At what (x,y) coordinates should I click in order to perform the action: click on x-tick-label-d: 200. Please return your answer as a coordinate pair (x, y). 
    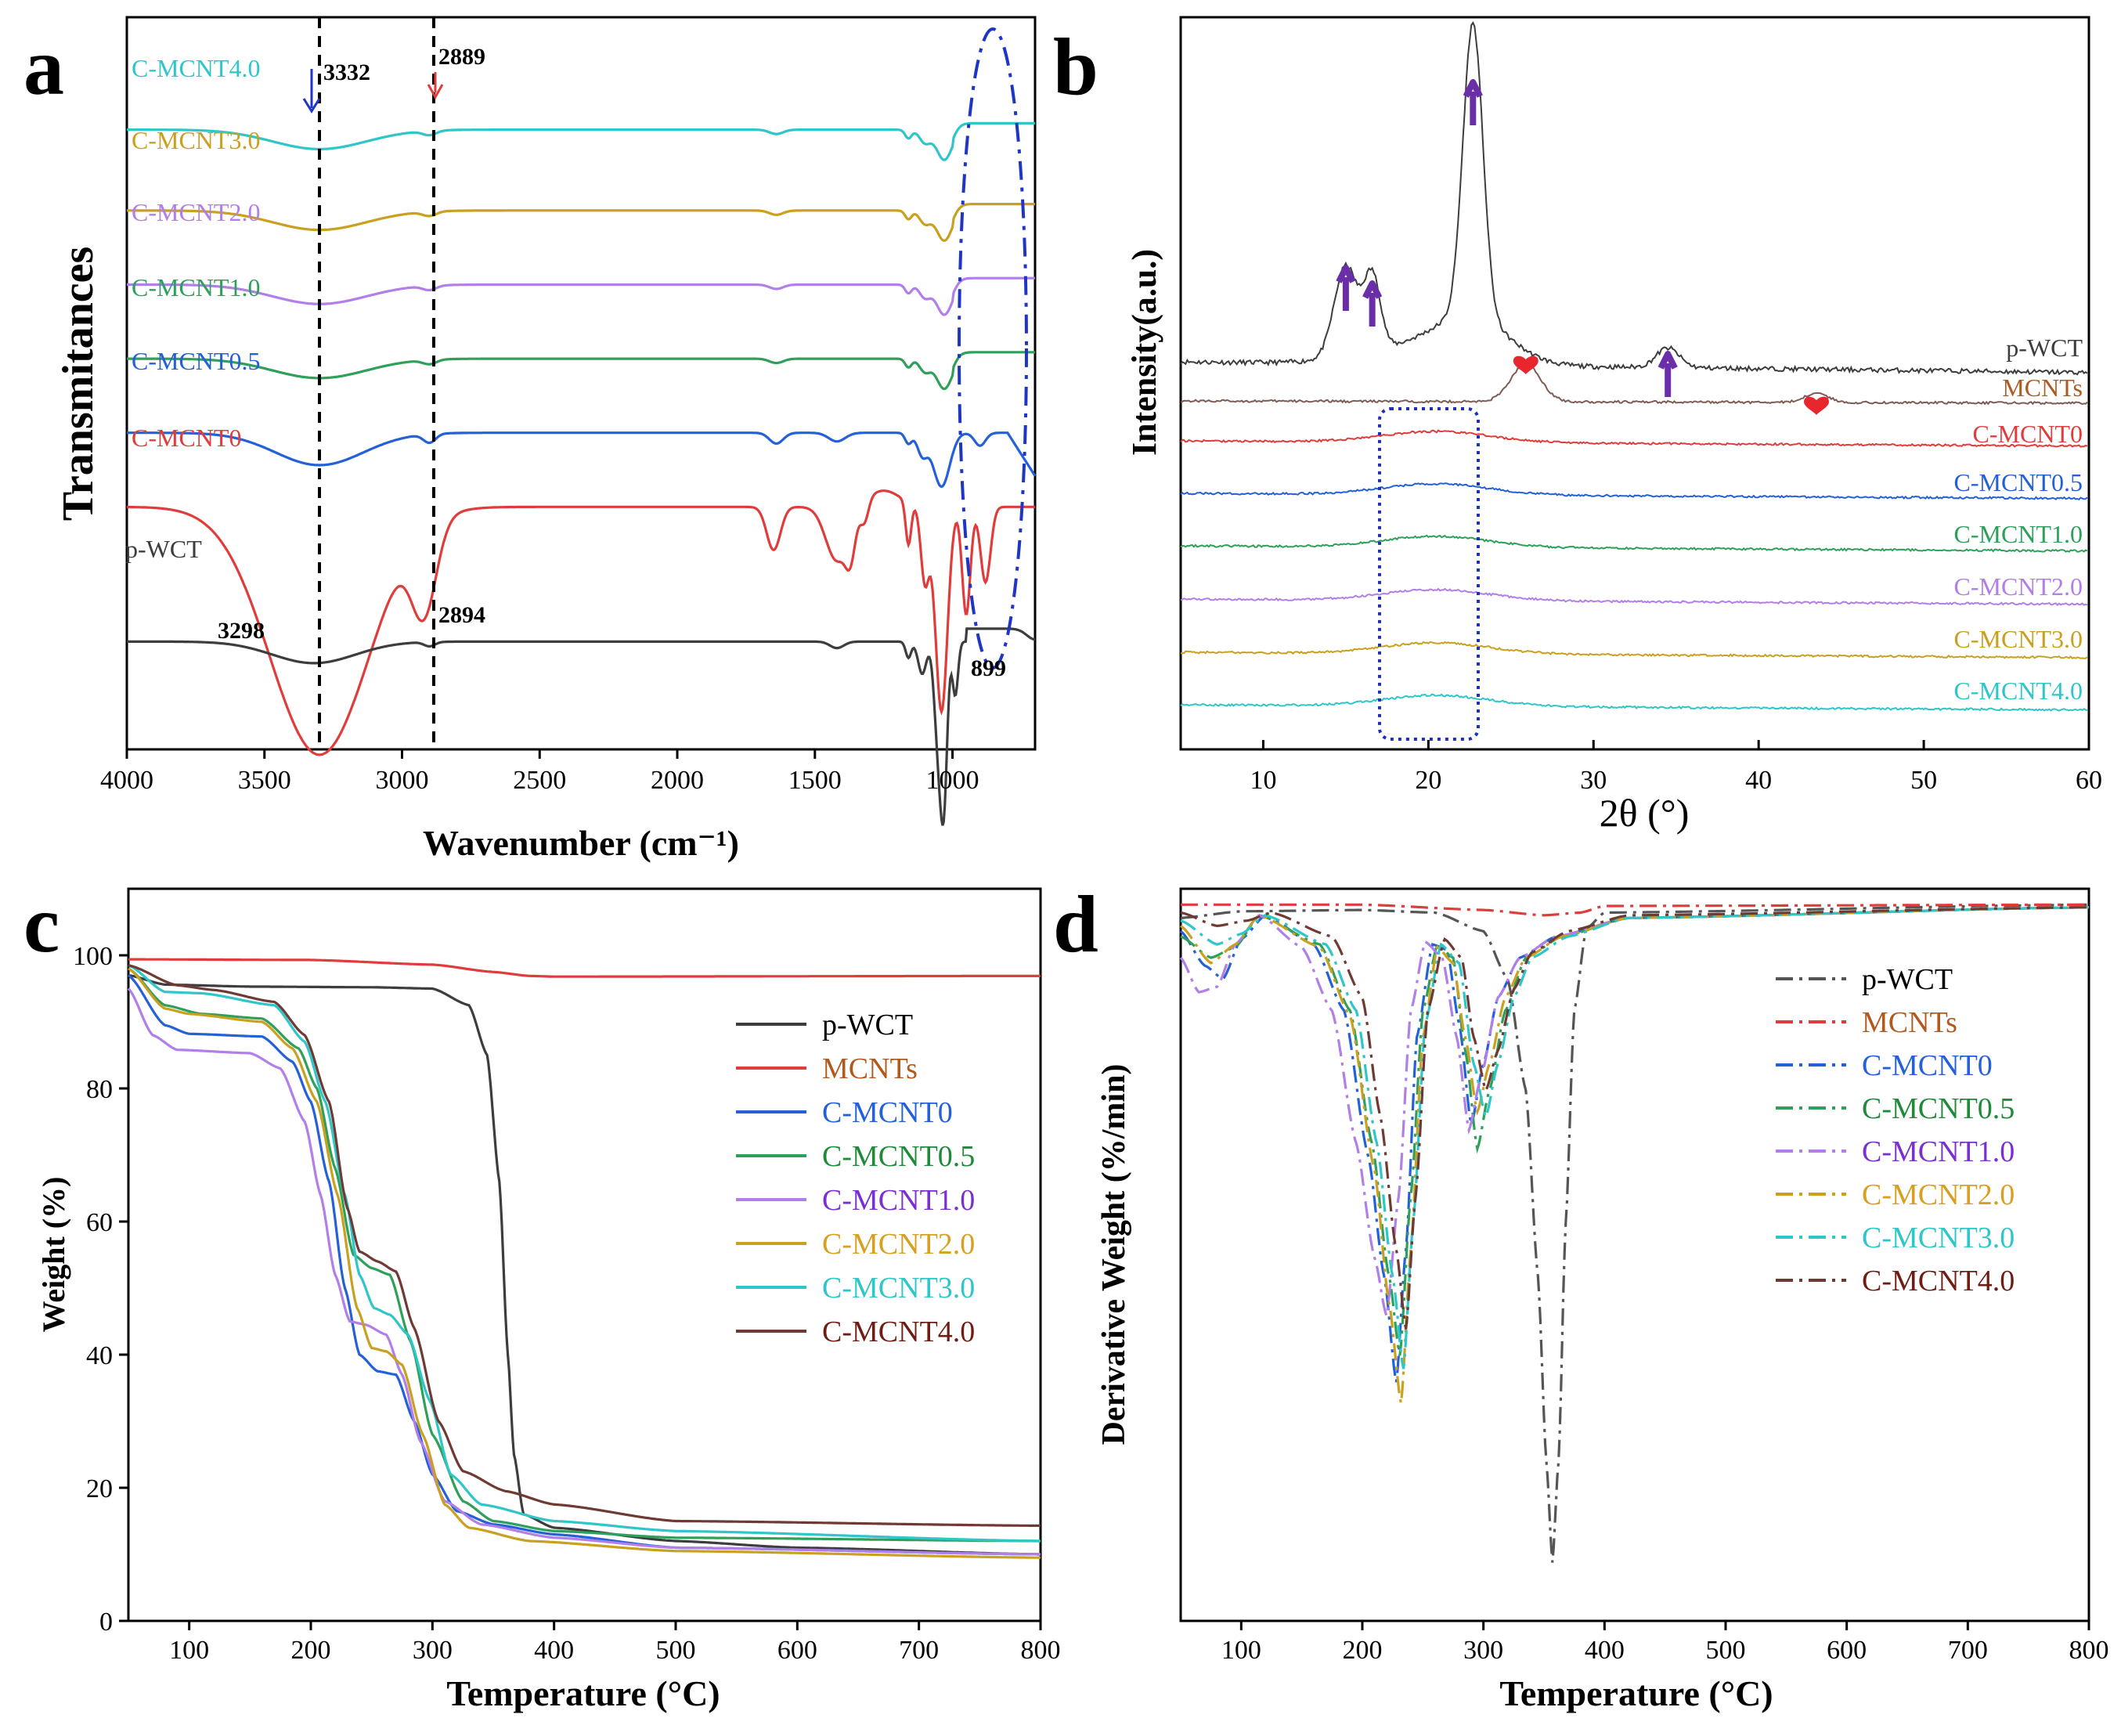
    Looking at the image, I should click on (1363, 1650).